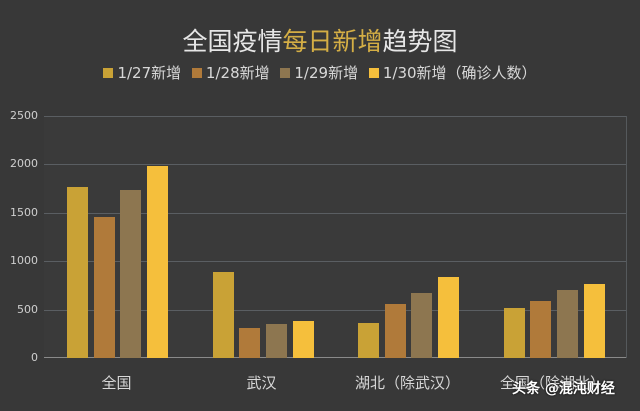  I want to click on legend-item-0127: 1/27新增, so click(142, 72).